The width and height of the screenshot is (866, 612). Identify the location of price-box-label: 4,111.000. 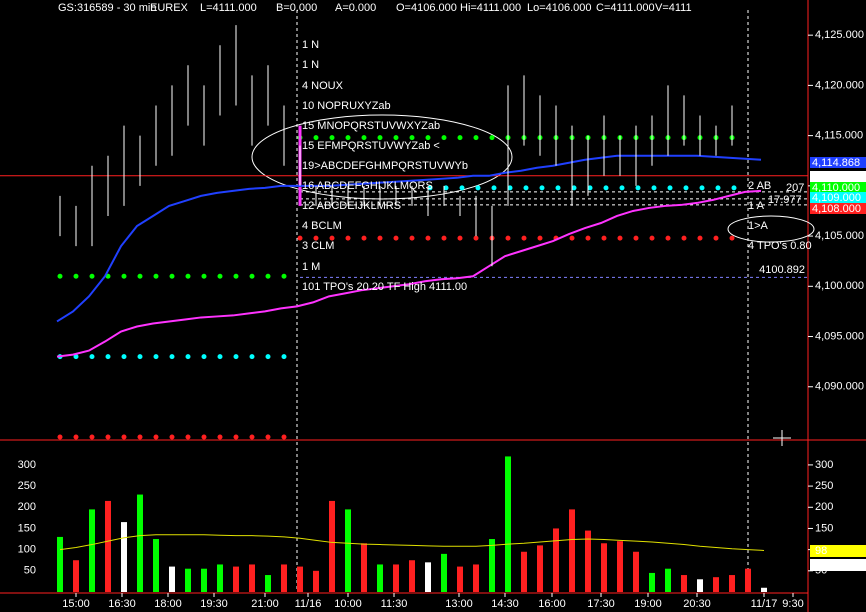
(835, 177).